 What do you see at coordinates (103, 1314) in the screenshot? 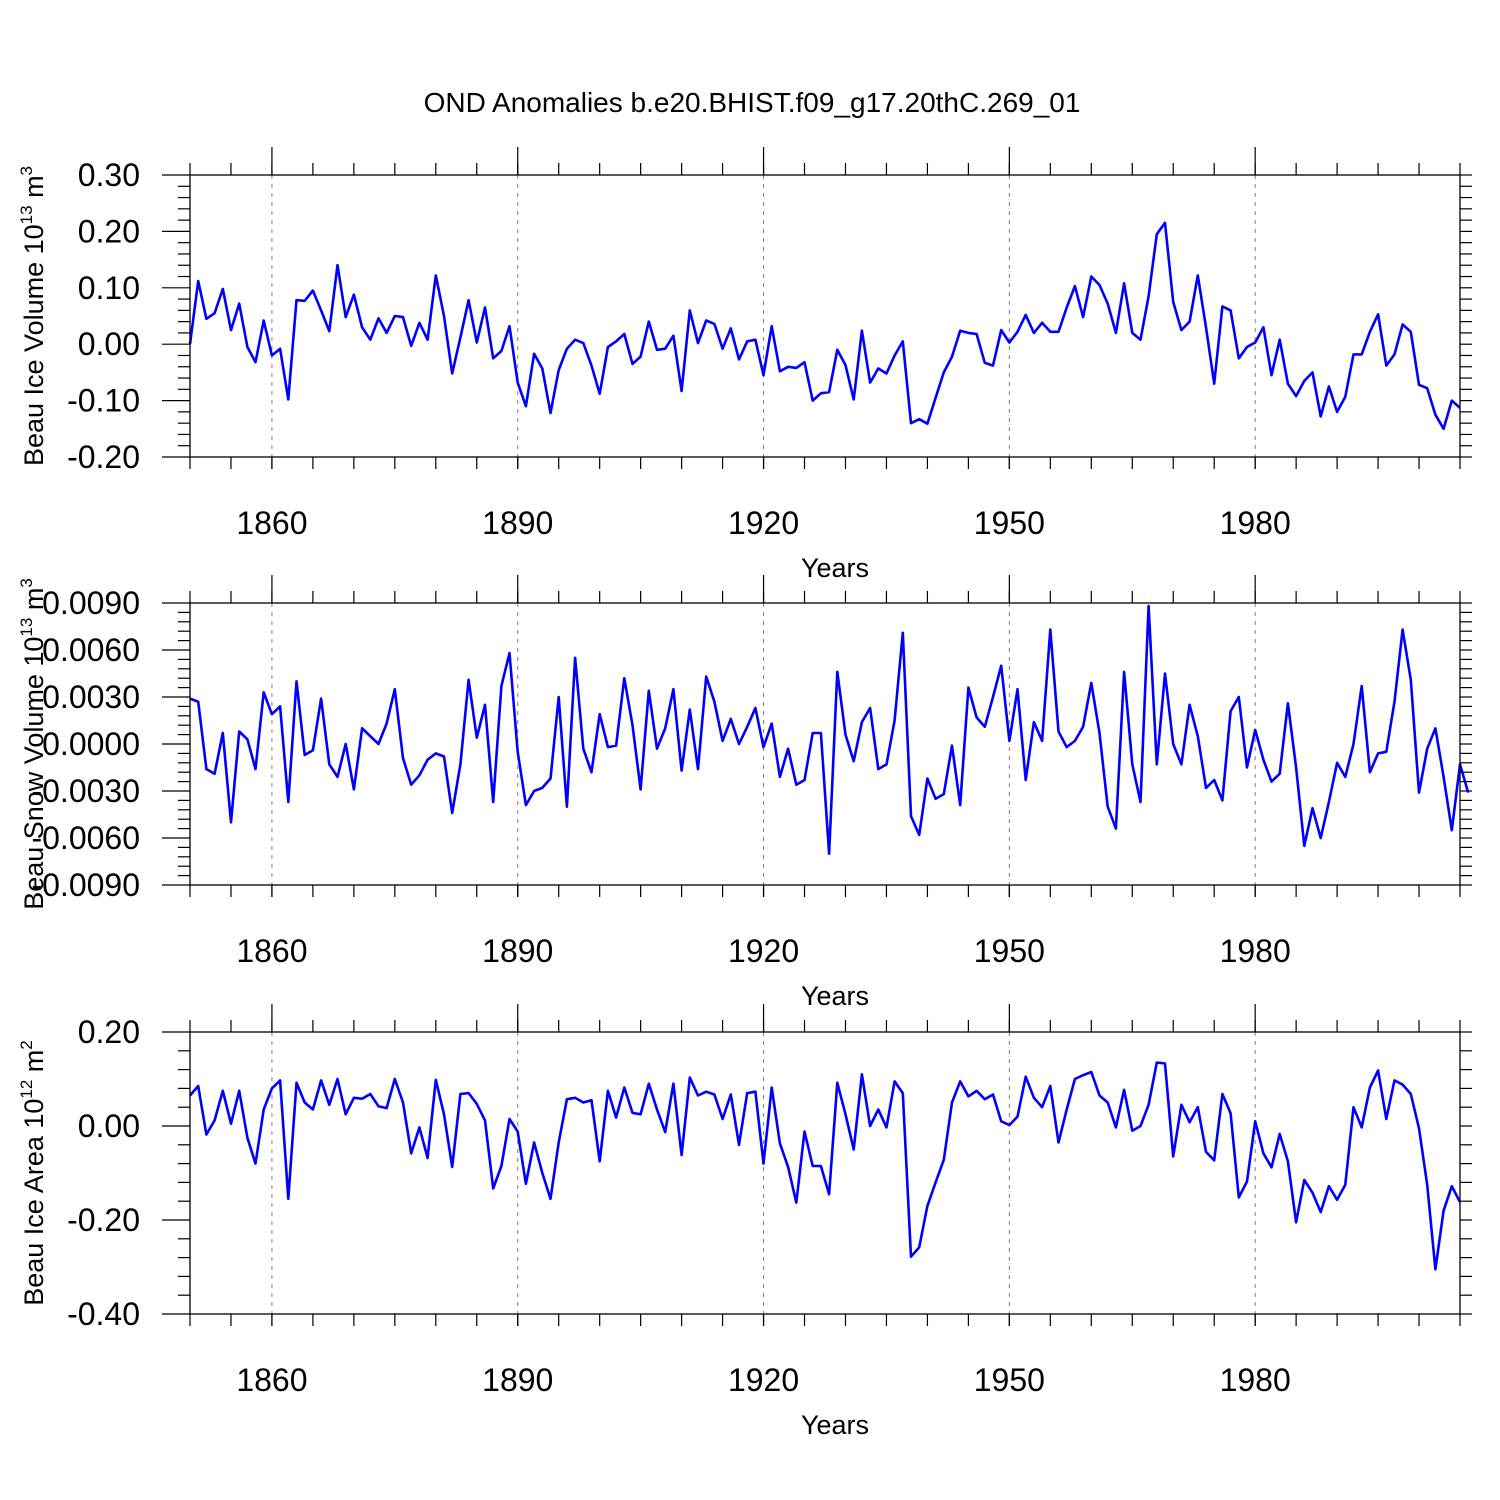
I see `y-tick-label: -0.40` at bounding box center [103, 1314].